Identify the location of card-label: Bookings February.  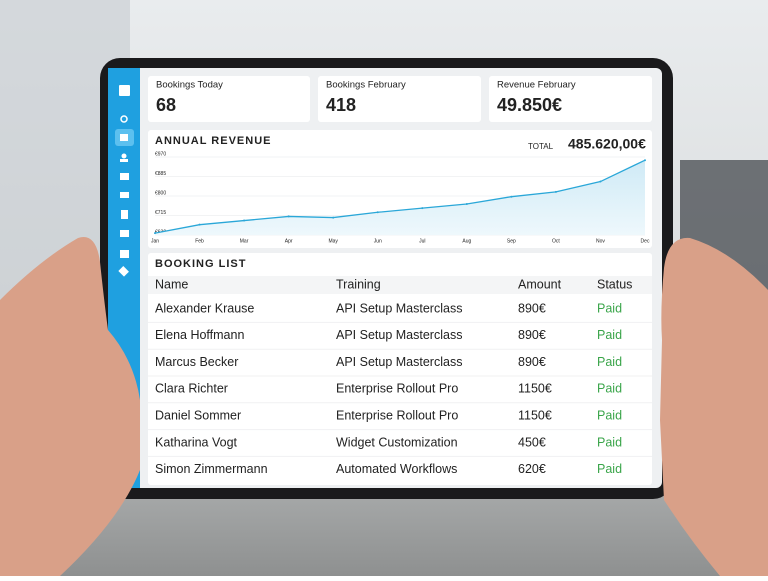
(366, 85).